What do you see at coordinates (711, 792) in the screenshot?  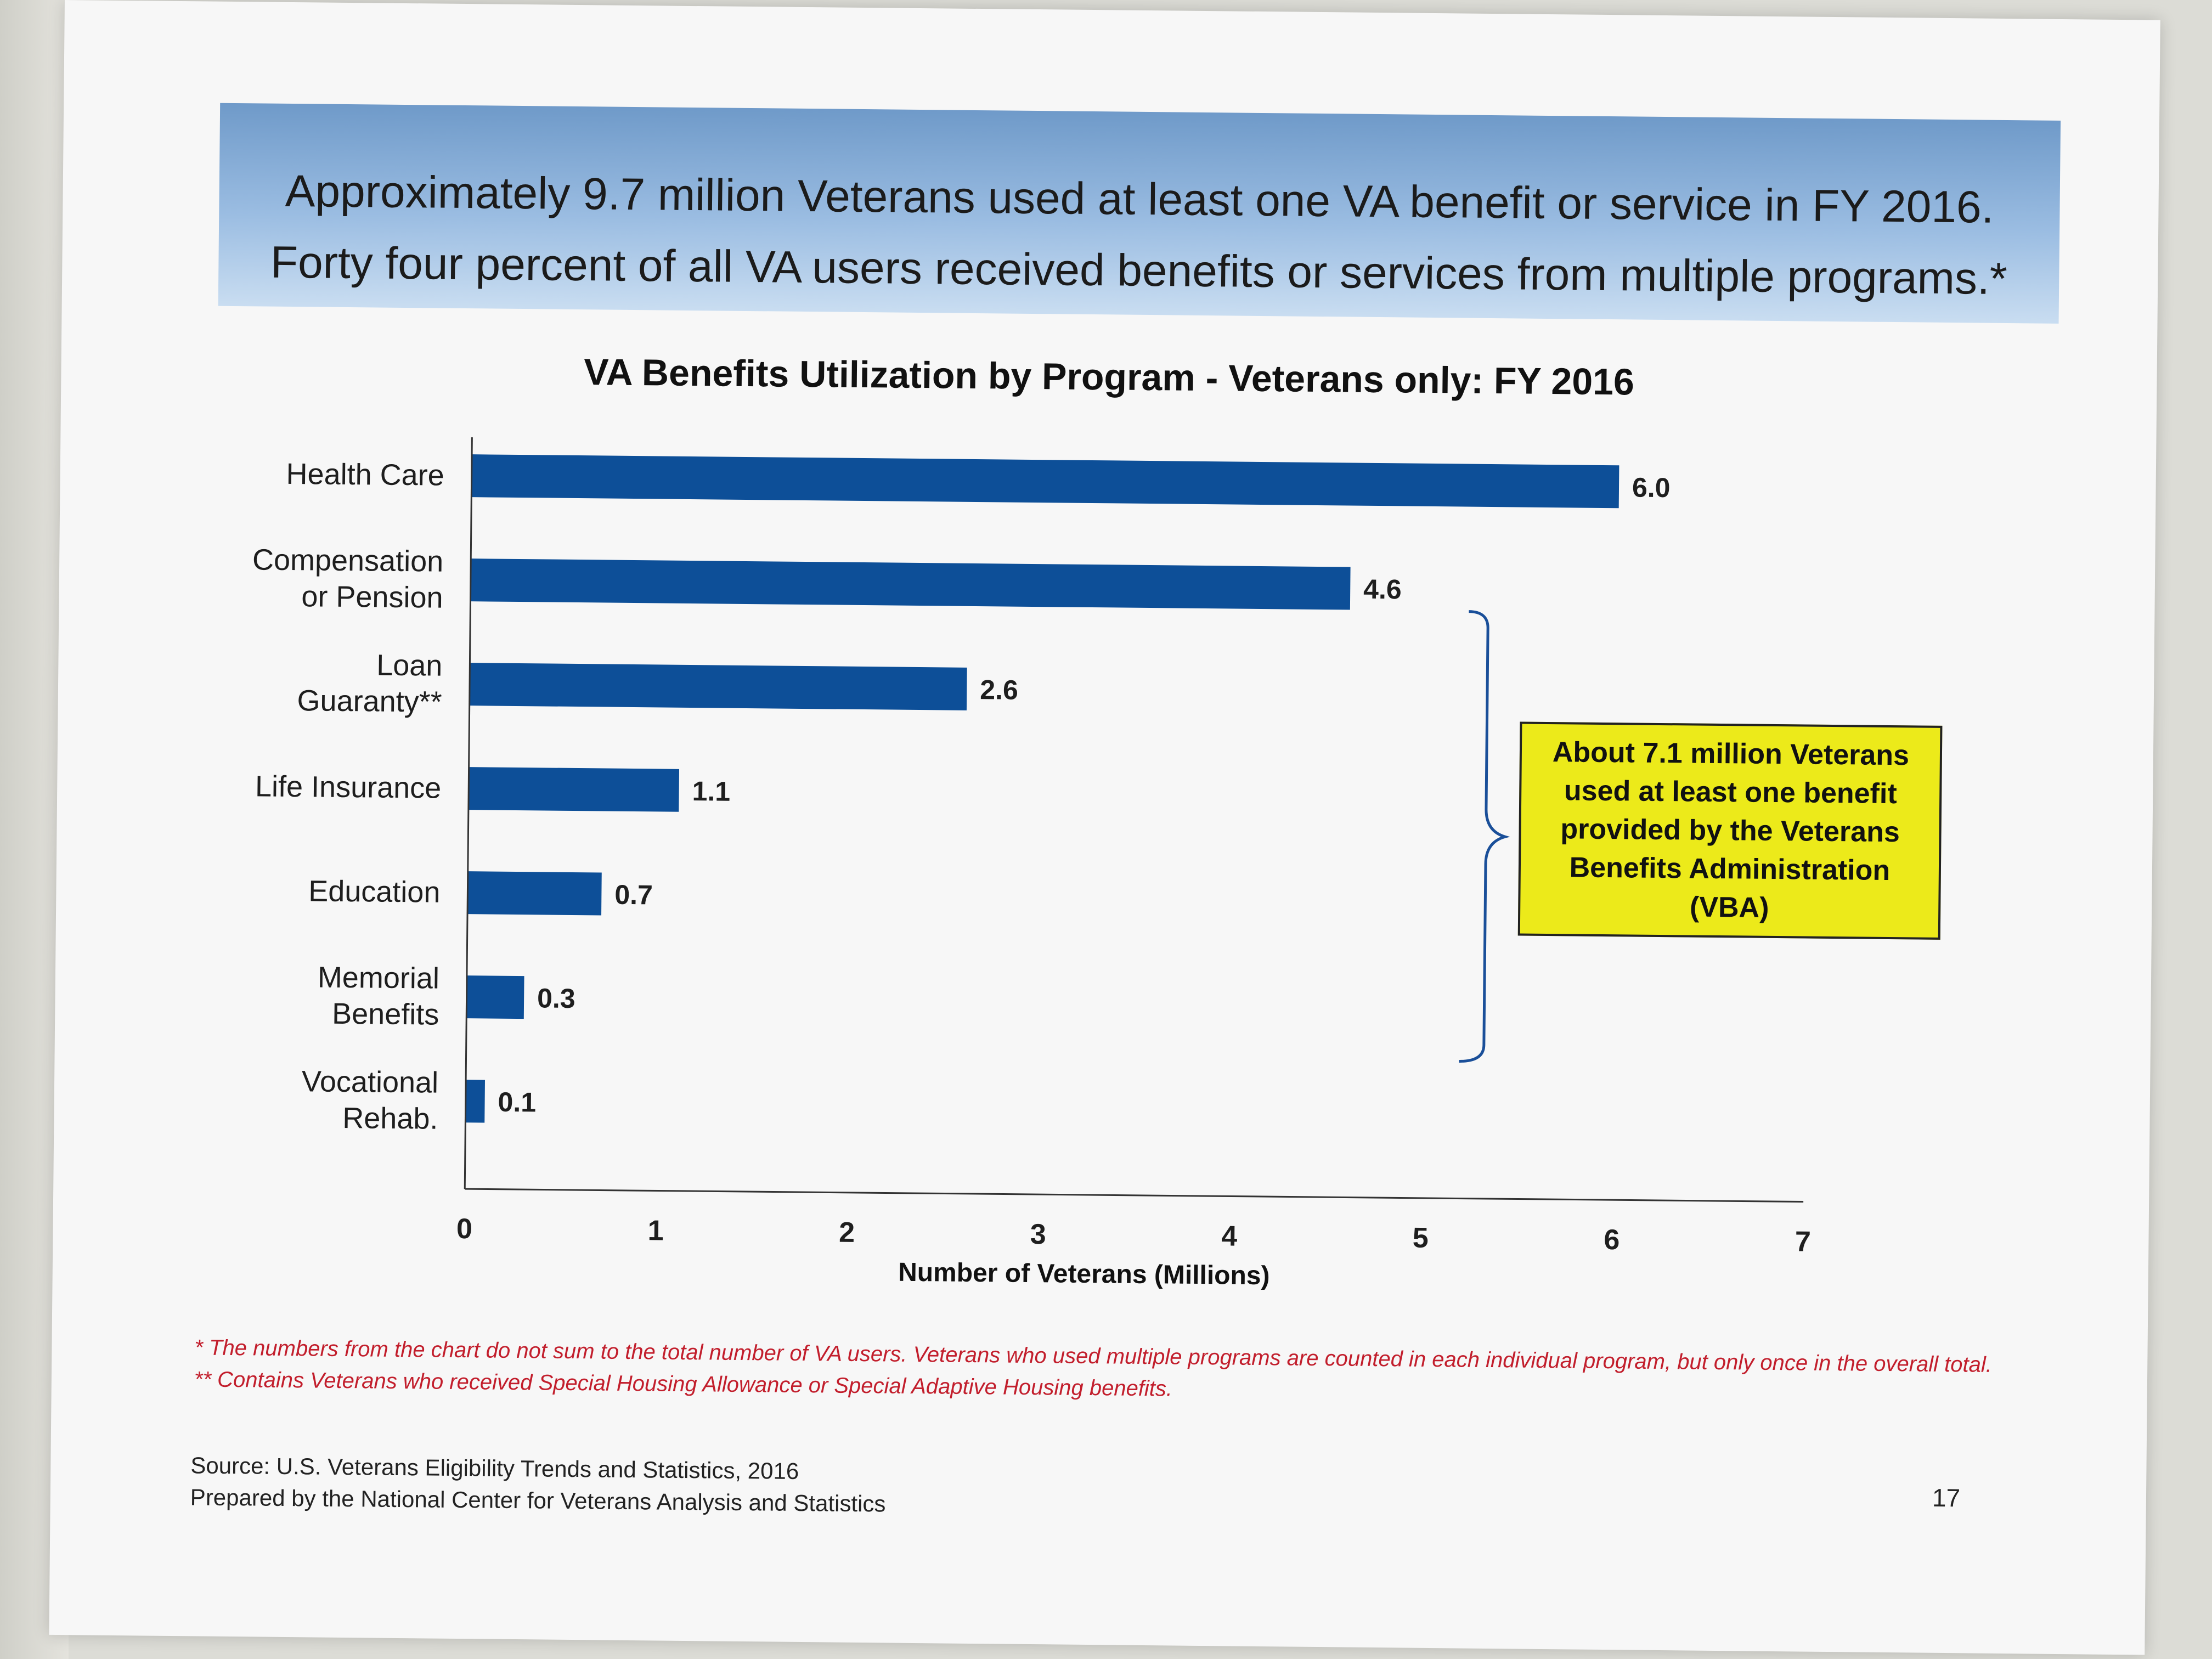 I see `bar-value-label: 1.1` at bounding box center [711, 792].